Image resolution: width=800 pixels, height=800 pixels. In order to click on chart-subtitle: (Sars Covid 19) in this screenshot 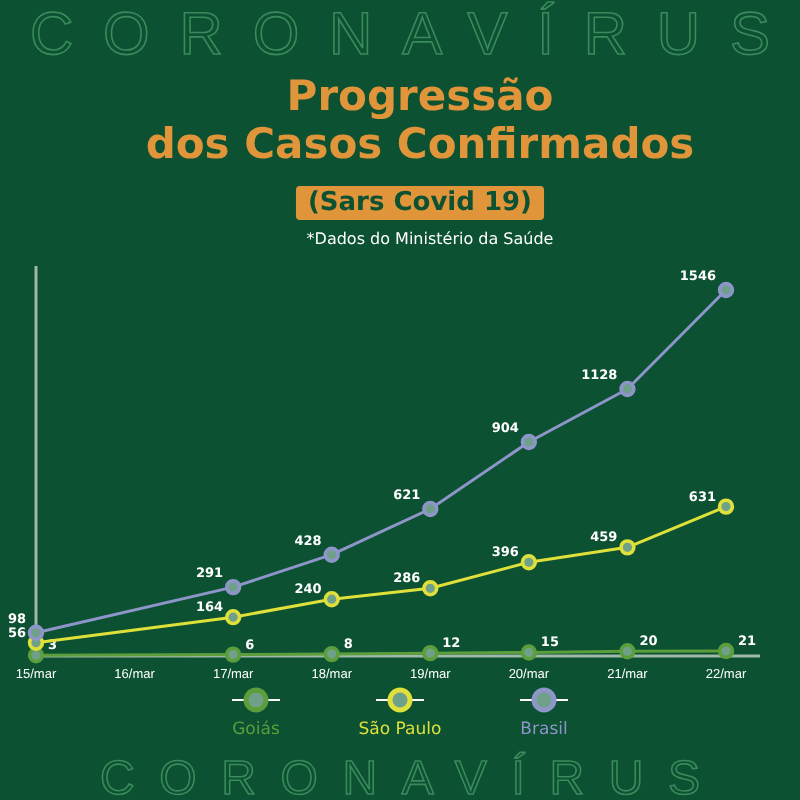, I will do `click(420, 203)`.